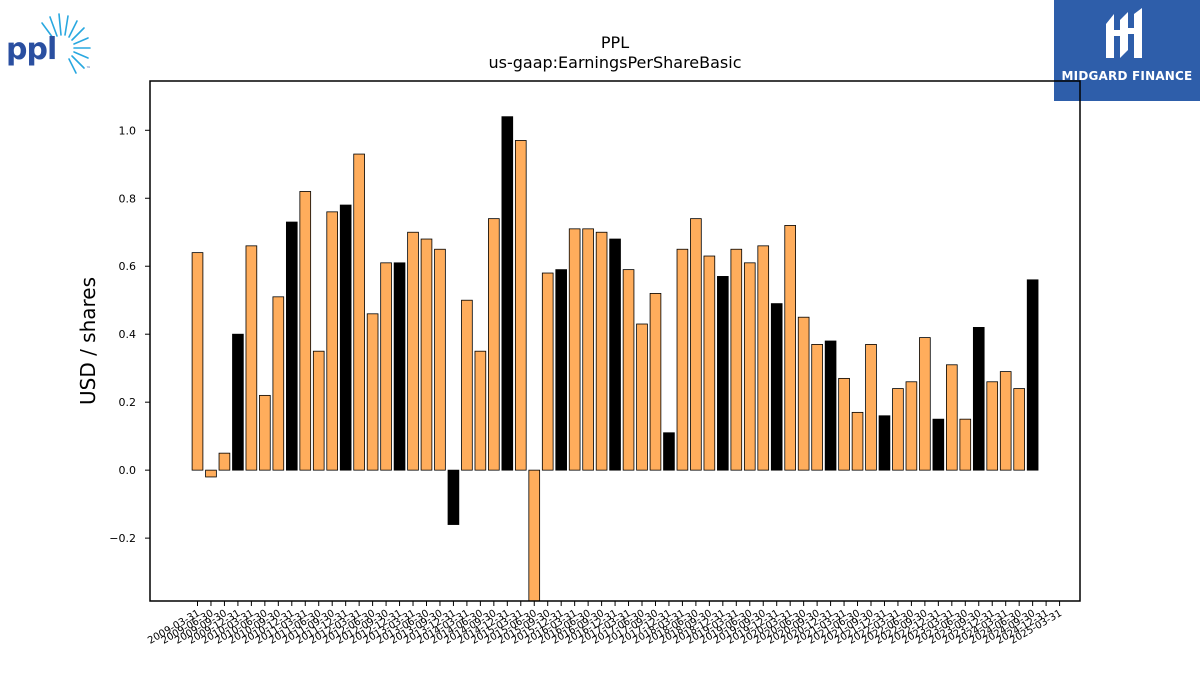  I want to click on midgard-monogram-icon, so click(1124, 33).